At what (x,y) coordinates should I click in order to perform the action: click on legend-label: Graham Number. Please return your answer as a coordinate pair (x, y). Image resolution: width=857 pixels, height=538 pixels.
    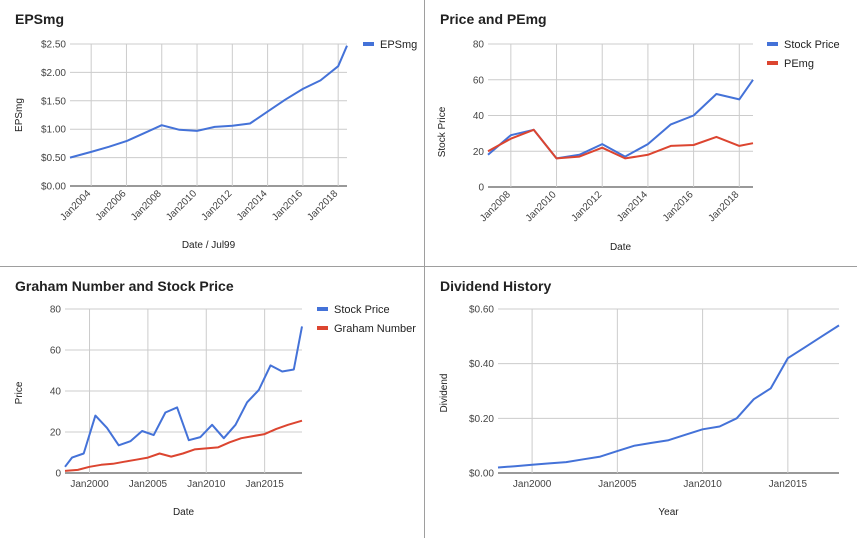
    Looking at the image, I should click on (375, 329).